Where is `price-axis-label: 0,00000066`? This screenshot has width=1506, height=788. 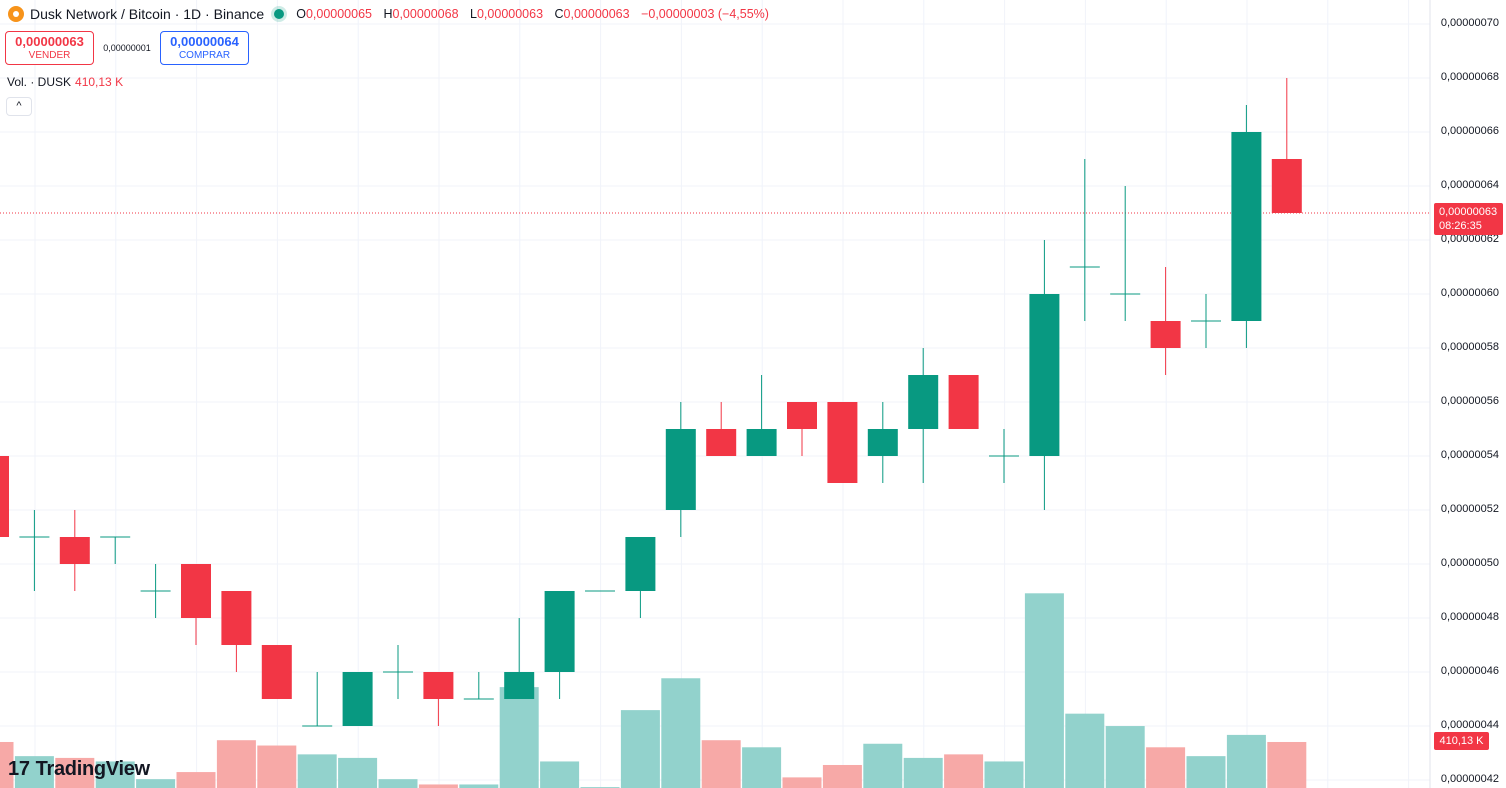 price-axis-label: 0,00000066 is located at coordinates (1469, 131).